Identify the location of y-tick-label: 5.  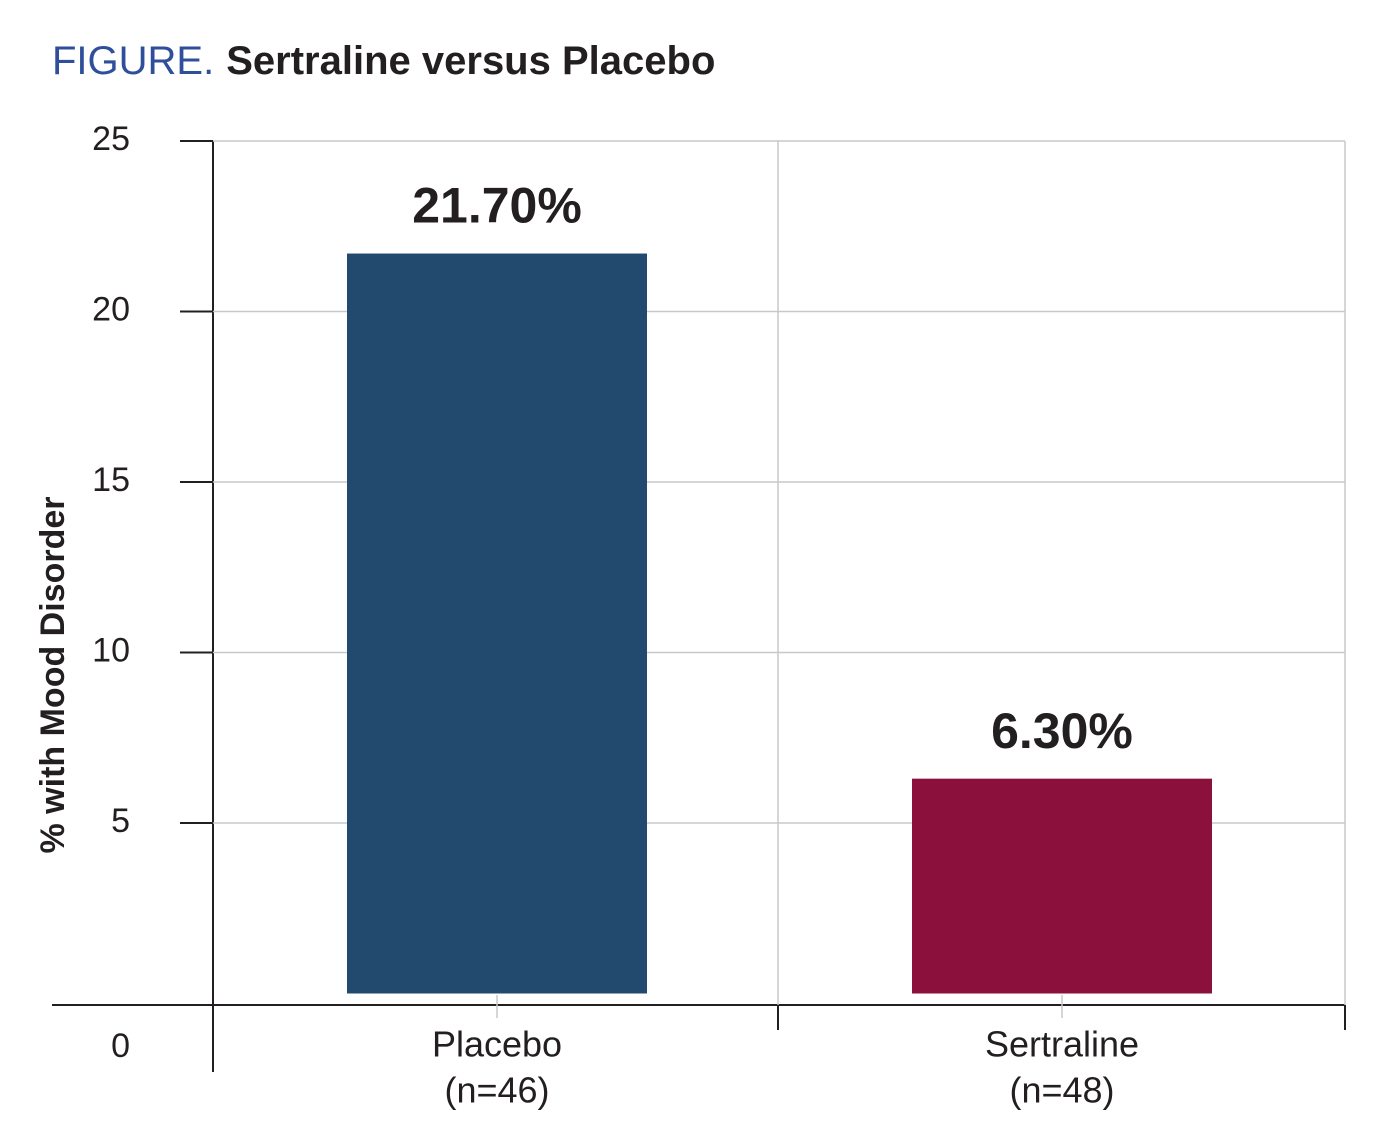
(120, 821).